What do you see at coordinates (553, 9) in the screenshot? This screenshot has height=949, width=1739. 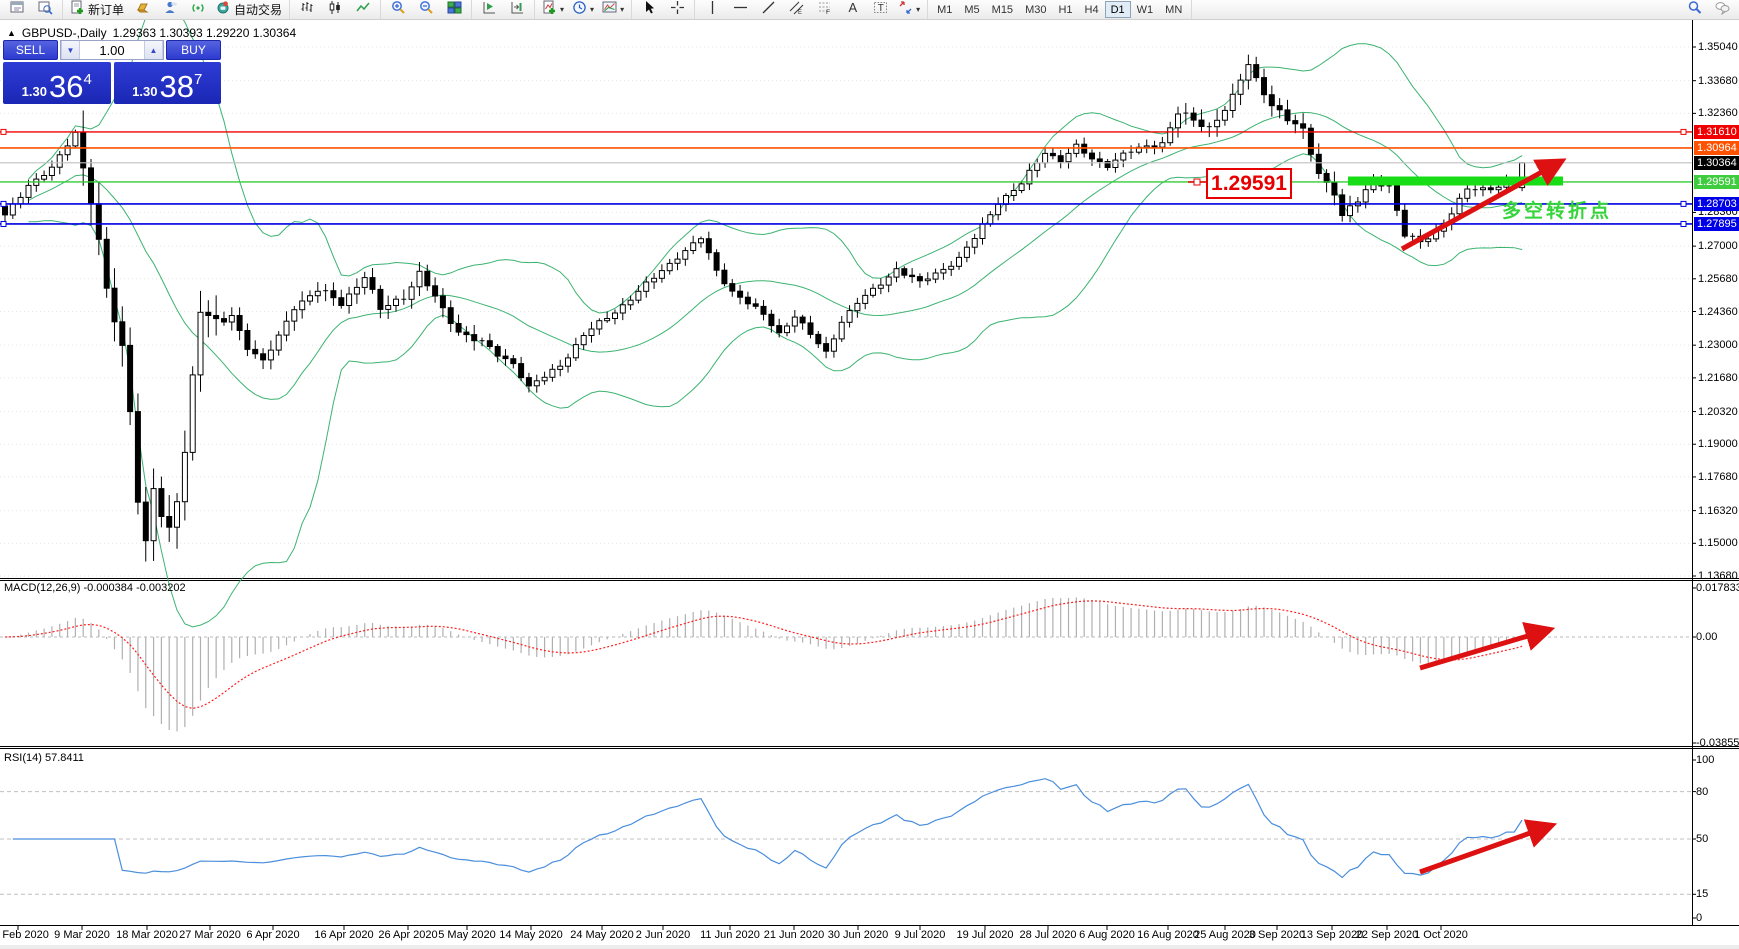 I see `indicators-button: ▾` at bounding box center [553, 9].